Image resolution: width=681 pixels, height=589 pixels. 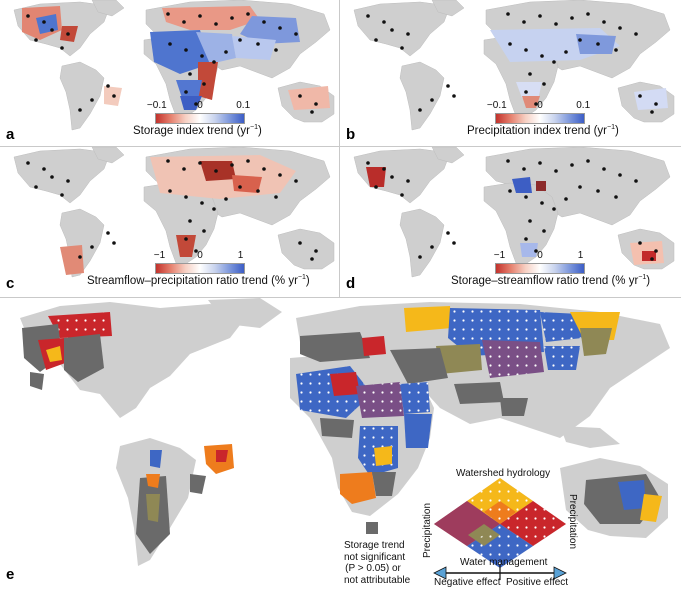 I want to click on colorbar-b-title: Precipitation index trend (yr−1), so click(x=543, y=130).